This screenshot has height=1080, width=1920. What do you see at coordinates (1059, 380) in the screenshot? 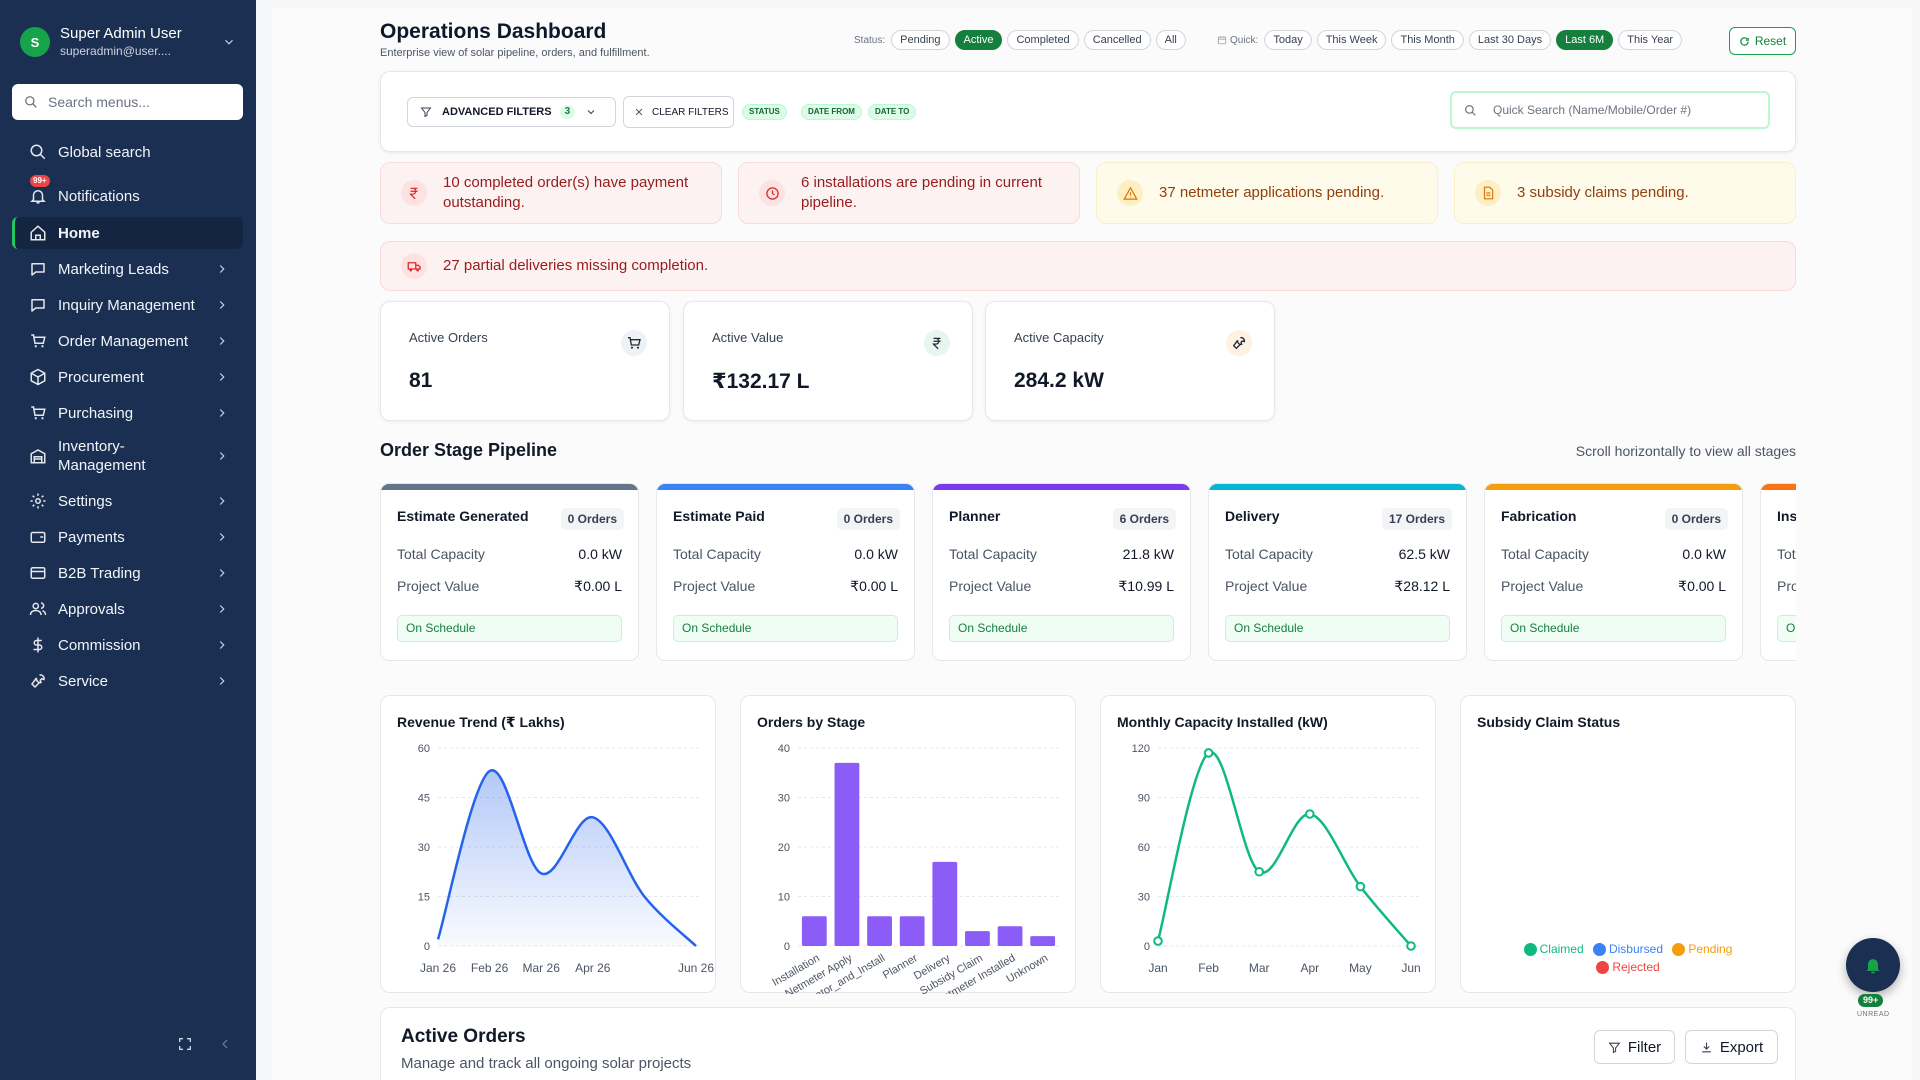
I see `stat-value: 284.2 kW` at bounding box center [1059, 380].